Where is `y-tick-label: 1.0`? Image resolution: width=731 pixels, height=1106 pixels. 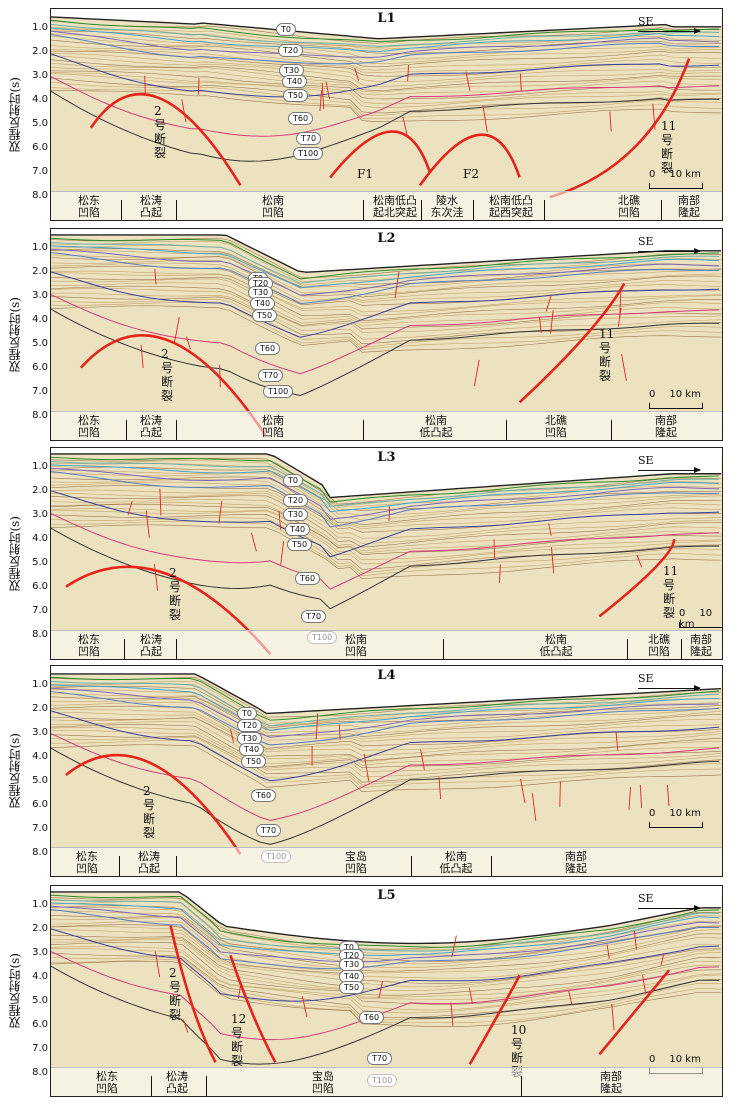
y-tick-label: 1.0 is located at coordinates (40, 904).